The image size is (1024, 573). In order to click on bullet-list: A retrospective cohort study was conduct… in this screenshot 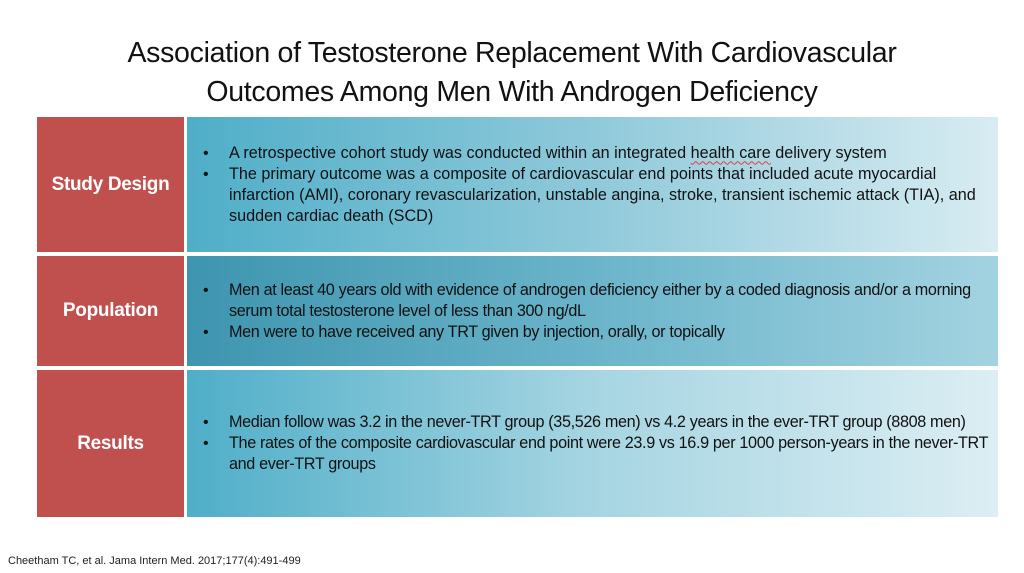, I will do `click(593, 185)`.